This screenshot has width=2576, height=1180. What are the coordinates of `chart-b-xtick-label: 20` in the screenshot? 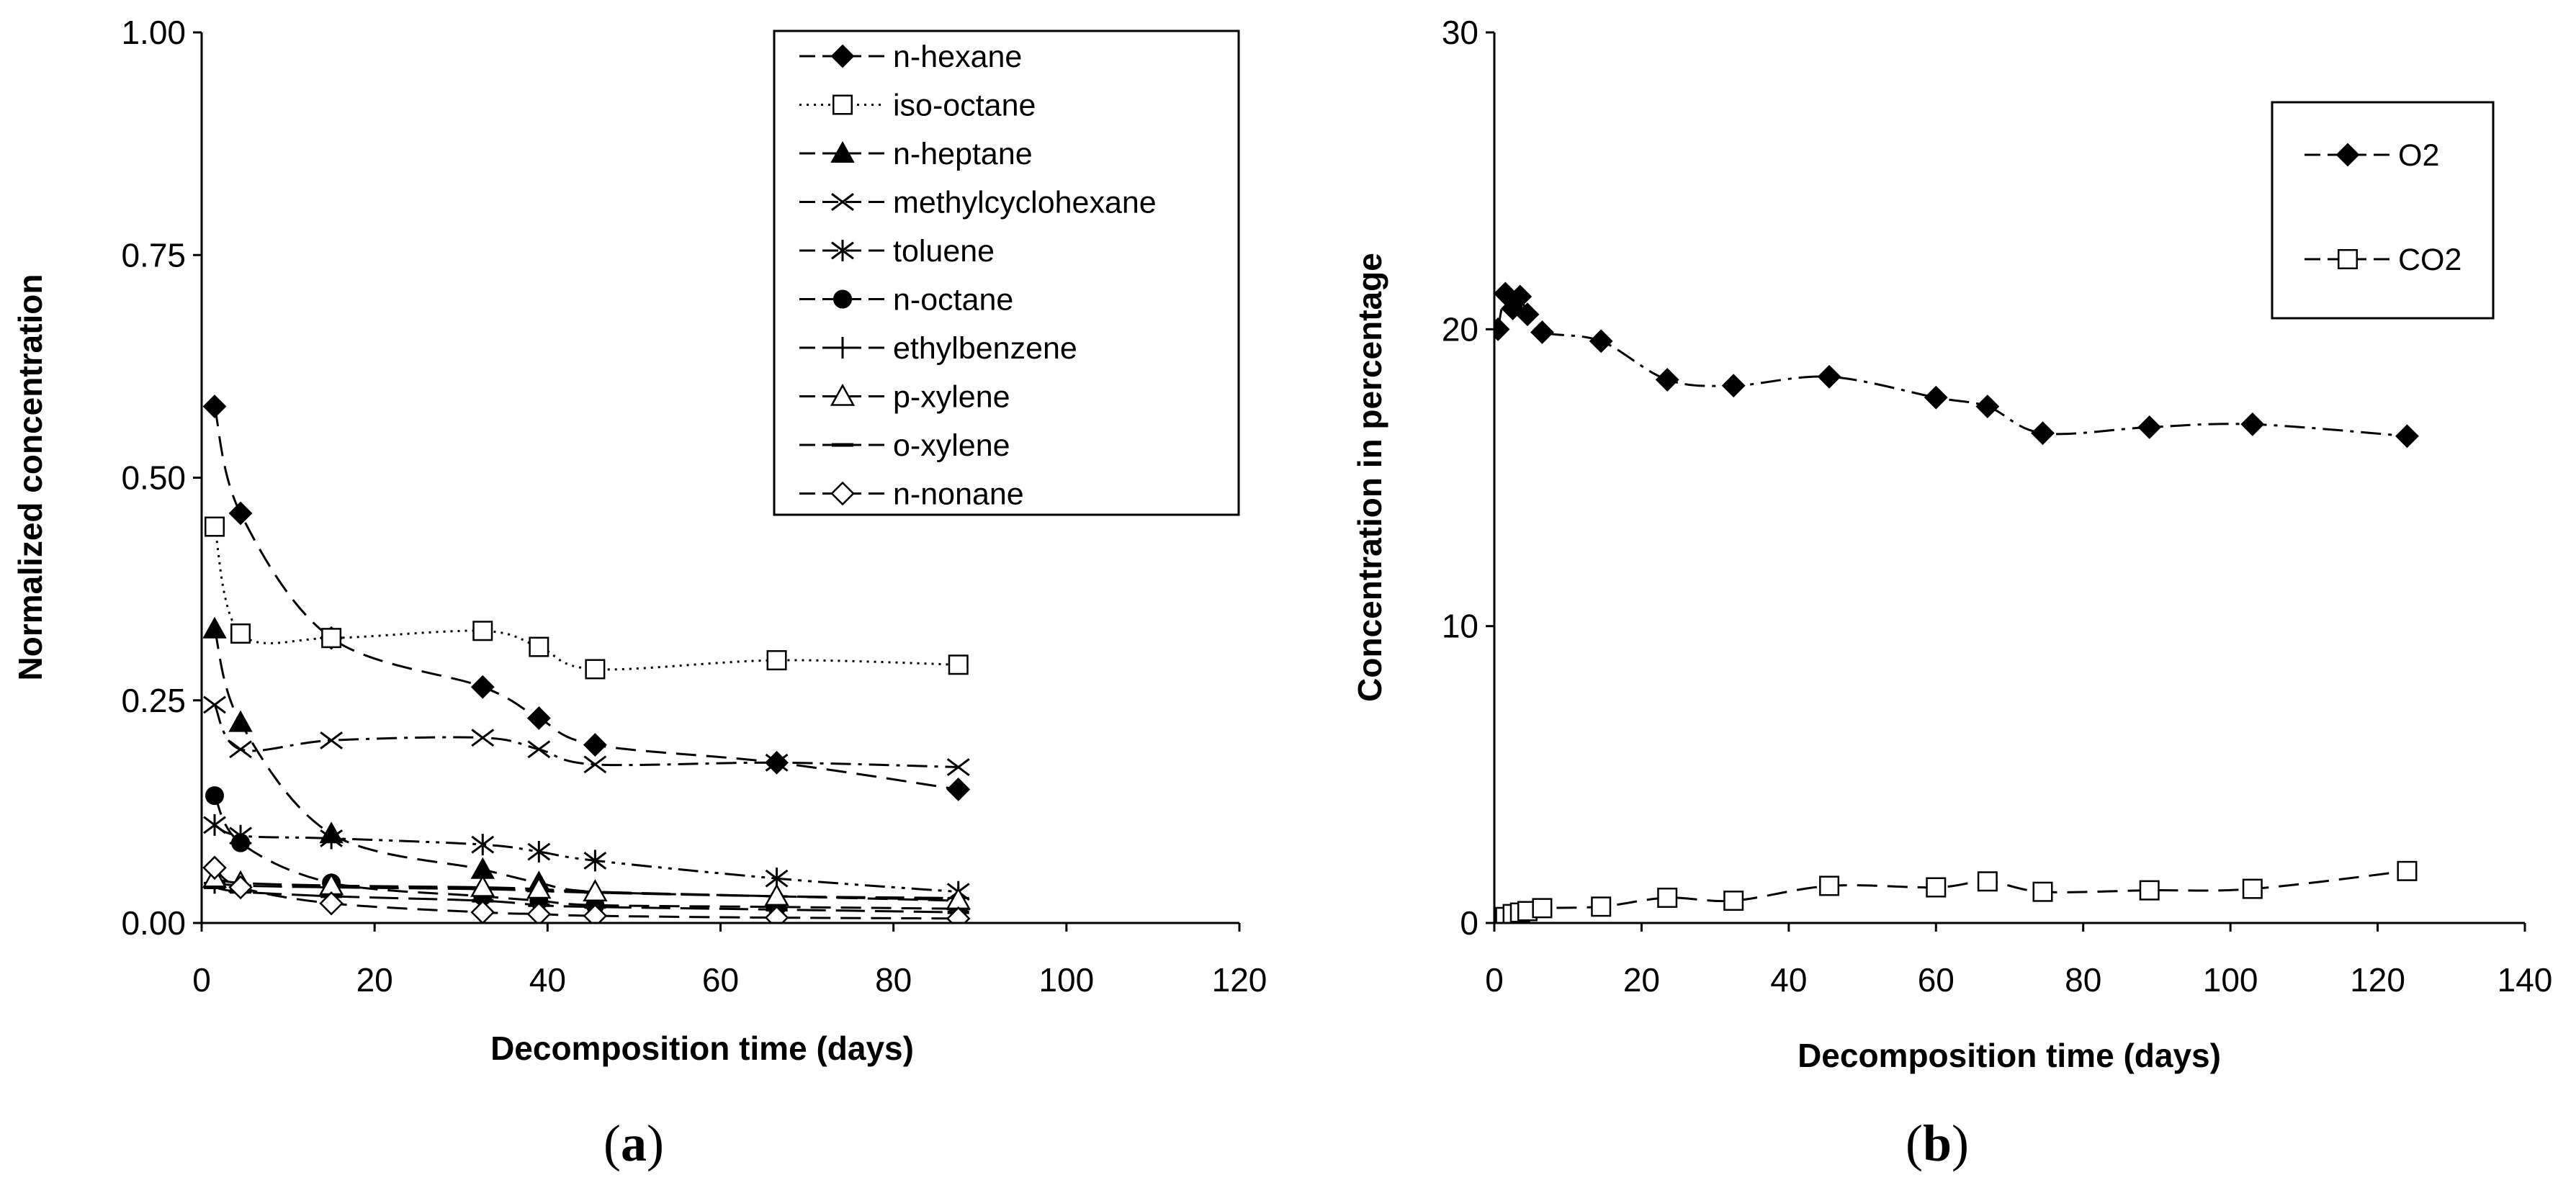 It's located at (1641, 980).